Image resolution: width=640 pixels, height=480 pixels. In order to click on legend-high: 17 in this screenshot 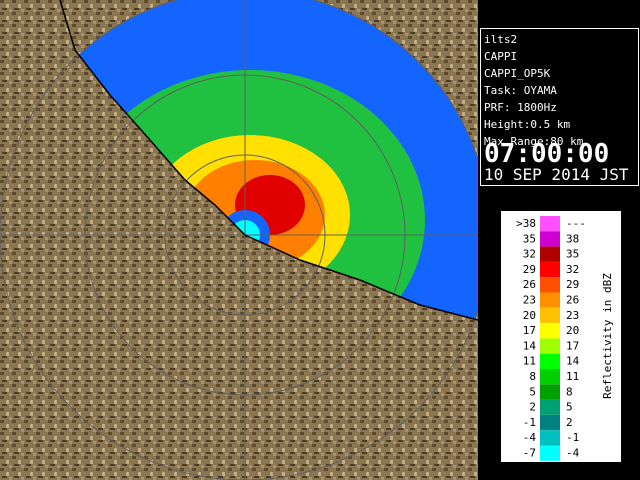, I will do `click(572, 345)`.